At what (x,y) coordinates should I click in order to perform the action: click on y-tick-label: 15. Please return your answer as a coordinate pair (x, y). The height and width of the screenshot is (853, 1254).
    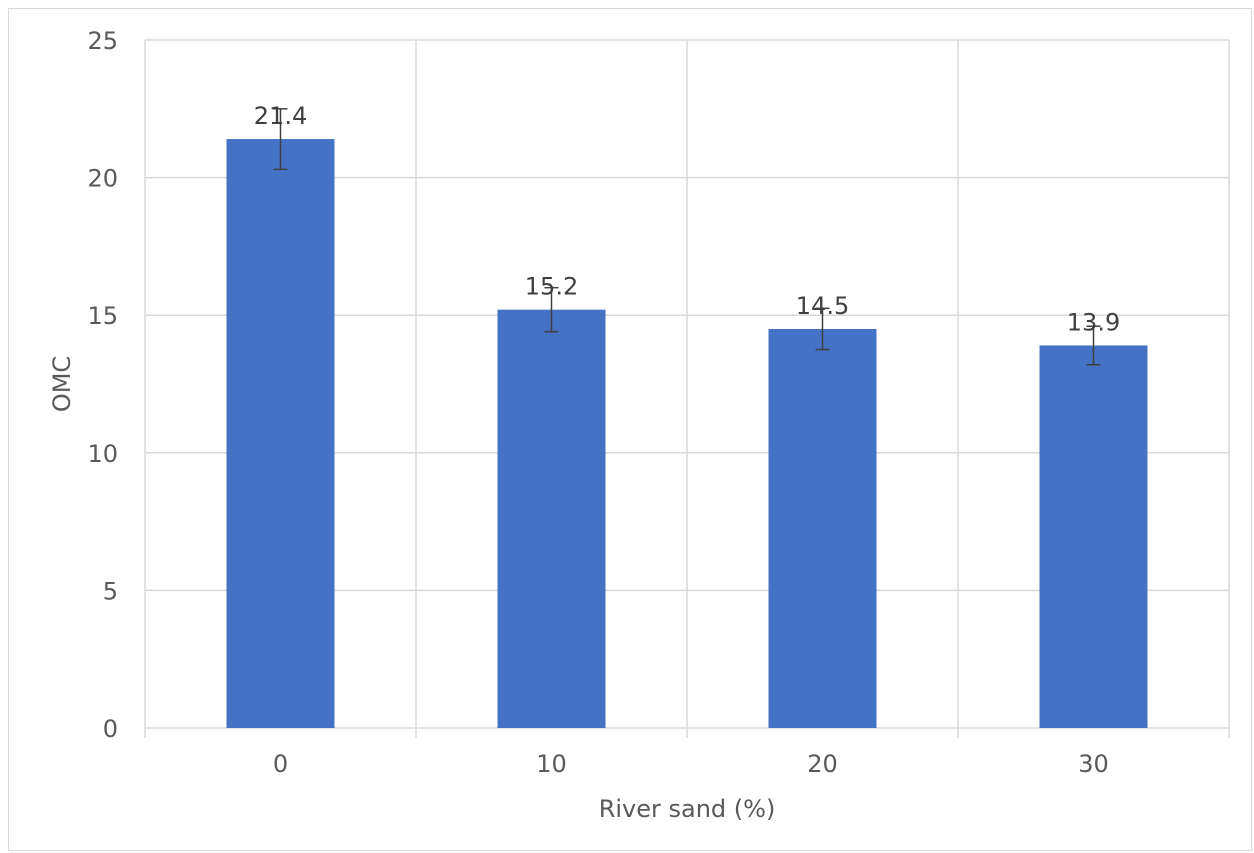
    Looking at the image, I should click on (102, 316).